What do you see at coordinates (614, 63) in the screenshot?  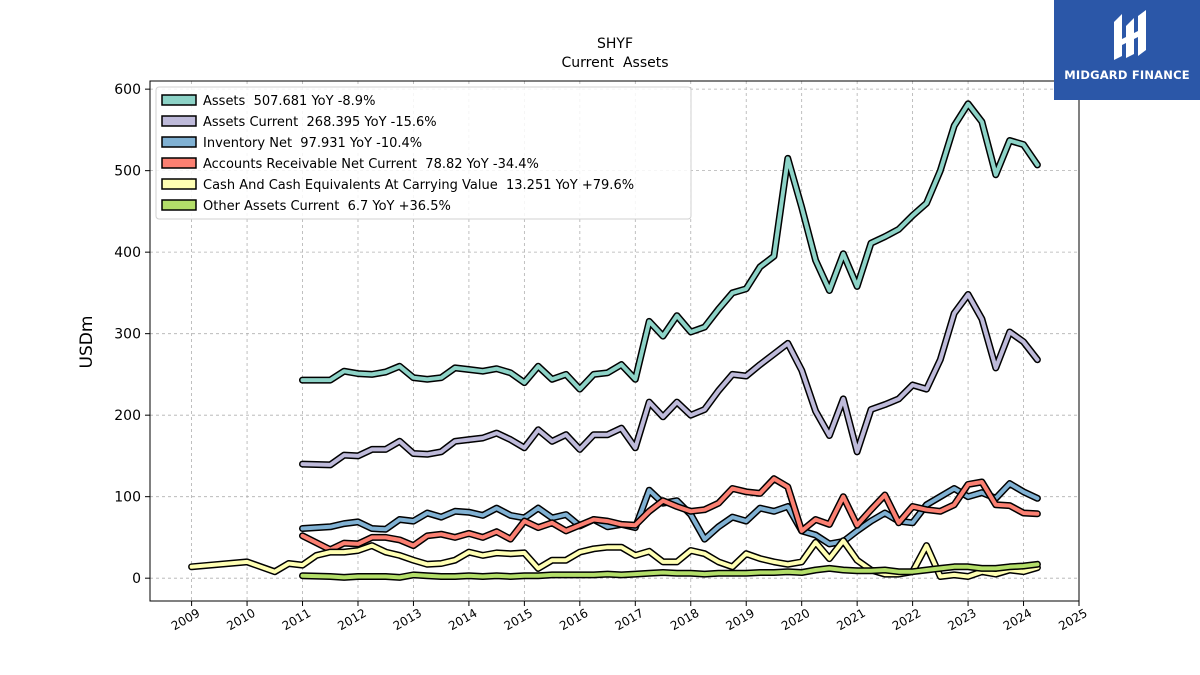 I see `chart-subtitle: Current Assets` at bounding box center [614, 63].